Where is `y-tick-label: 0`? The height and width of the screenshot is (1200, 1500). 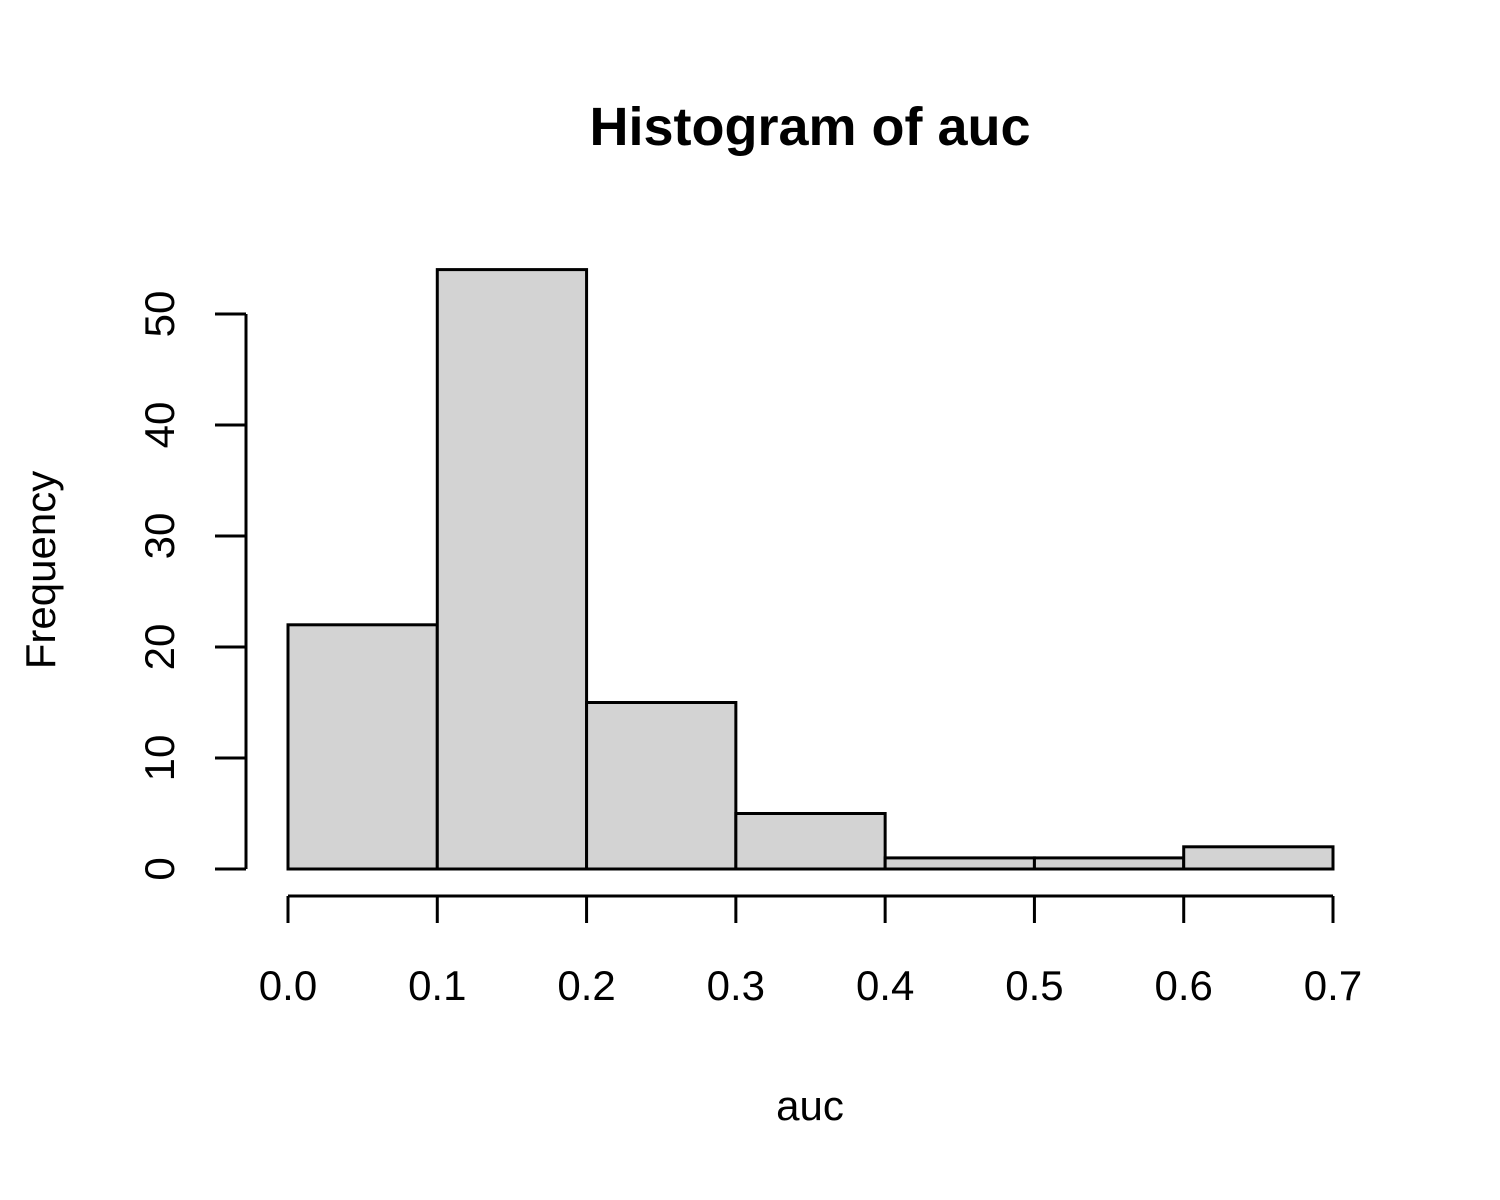 y-tick-label: 0 is located at coordinates (159, 868).